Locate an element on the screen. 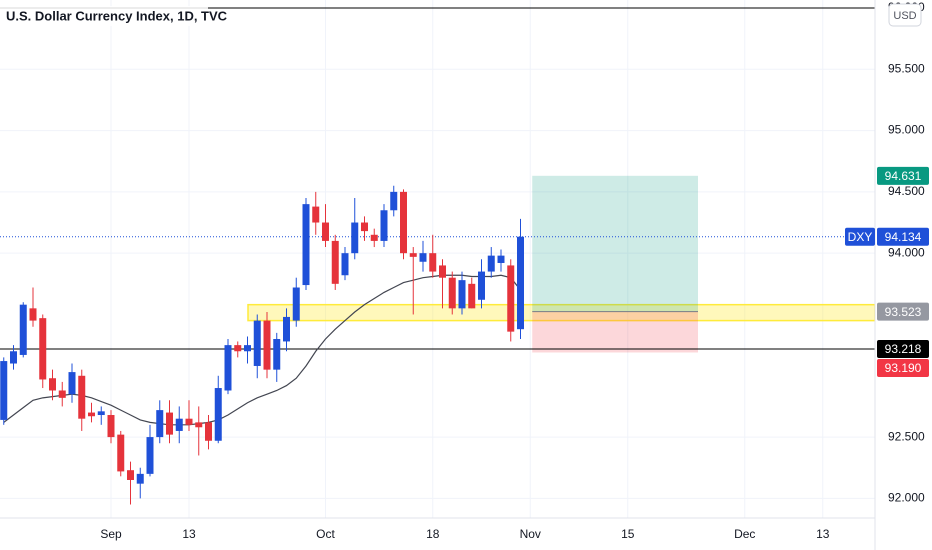 This screenshot has height=550, width=932. currency-label: USD is located at coordinates (904, 16).